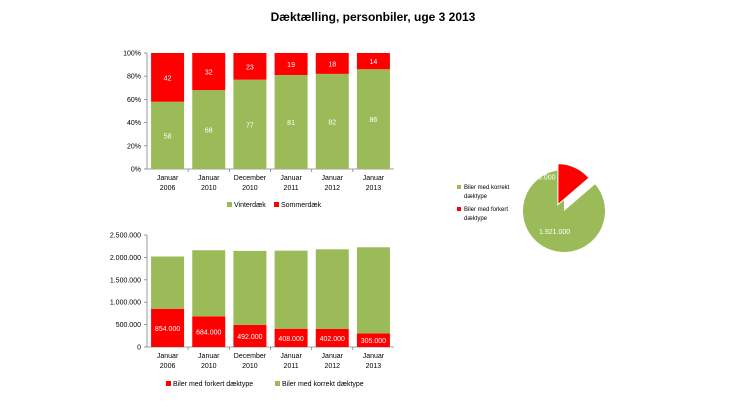 This screenshot has height=419, width=746. What do you see at coordinates (134, 123) in the screenshot?
I see `y-tick-label: 40%` at bounding box center [134, 123].